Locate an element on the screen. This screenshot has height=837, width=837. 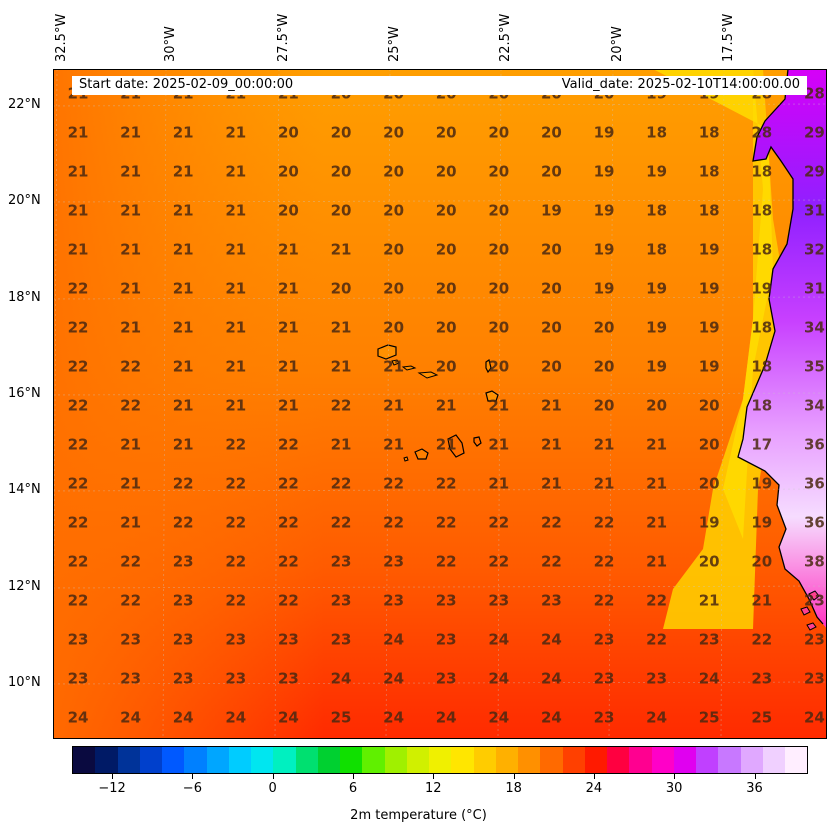
temperature-value: 34 is located at coordinates (814, 406).